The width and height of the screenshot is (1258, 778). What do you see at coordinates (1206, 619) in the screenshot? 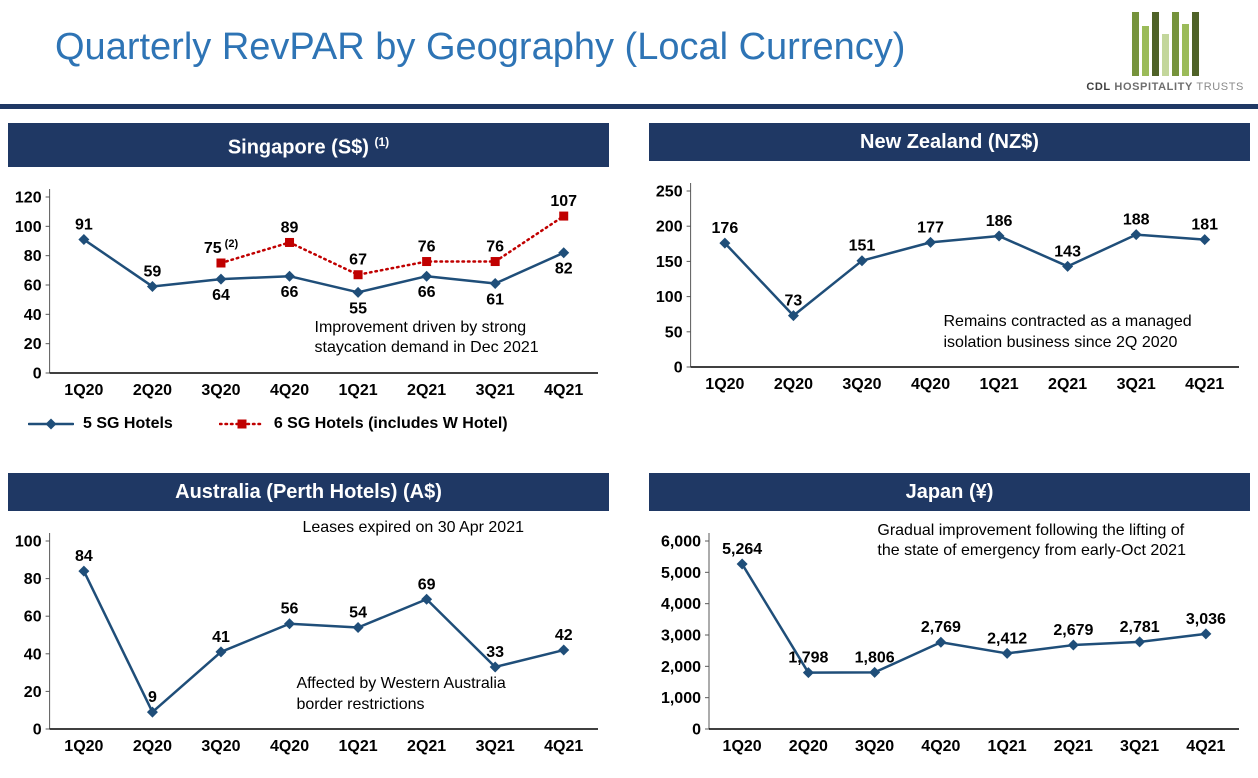
I see `svg-text: 3,036` at bounding box center [1206, 619].